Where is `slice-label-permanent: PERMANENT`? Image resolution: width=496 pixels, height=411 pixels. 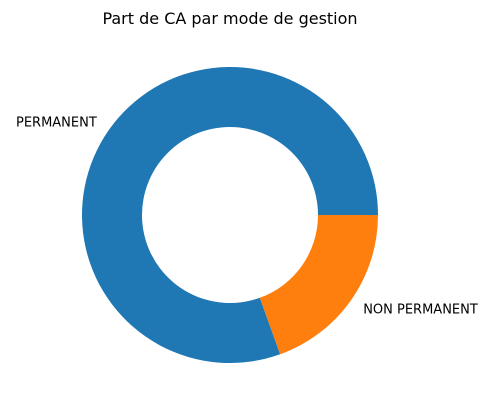
slice-label-permanent: PERMANENT is located at coordinates (56, 122).